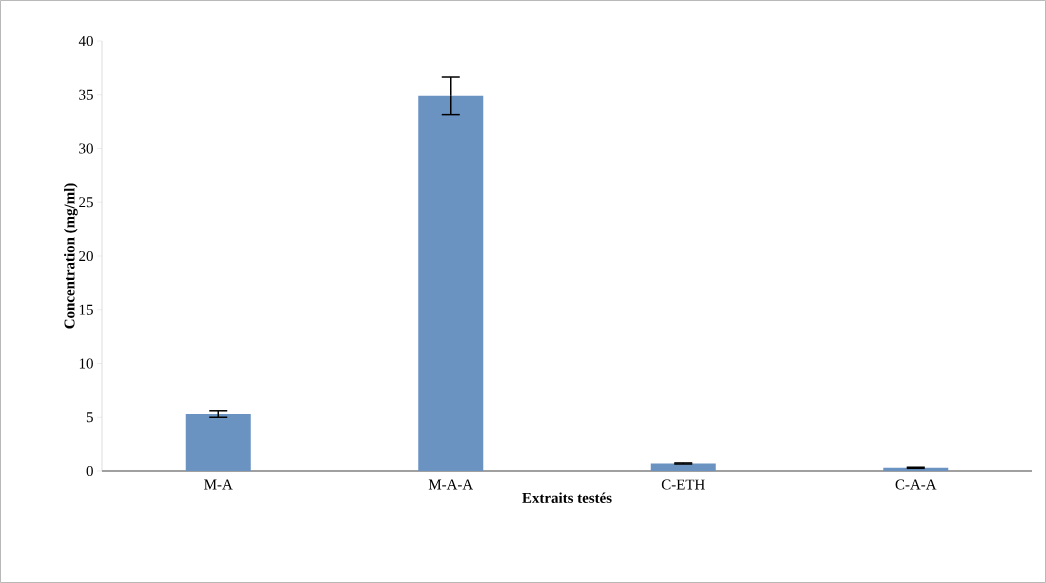  What do you see at coordinates (86, 256) in the screenshot?
I see `y-tick-label: 20` at bounding box center [86, 256].